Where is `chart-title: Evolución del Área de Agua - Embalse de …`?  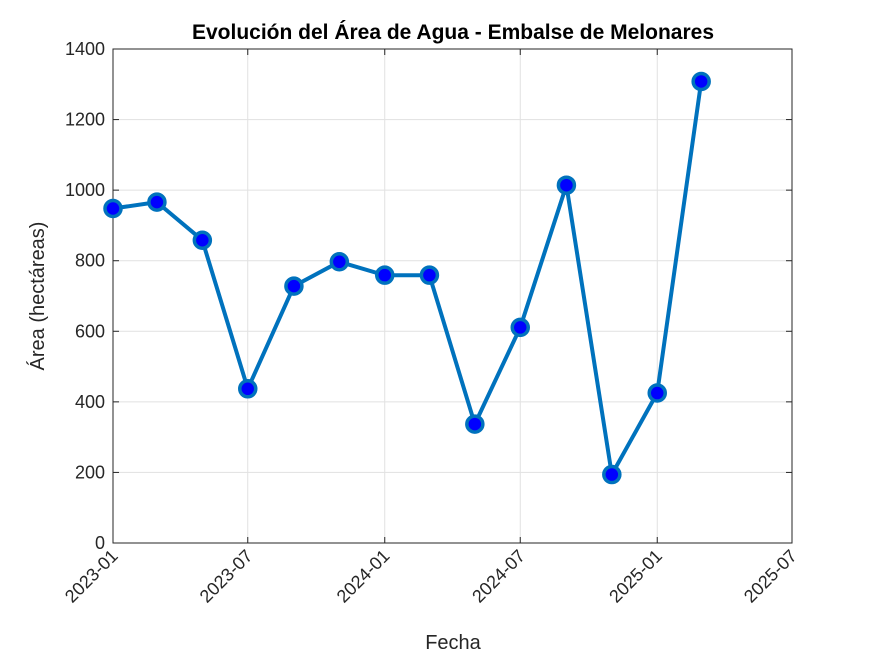 chart-title: Evolución del Área de Agua - Embalse de … is located at coordinates (453, 32).